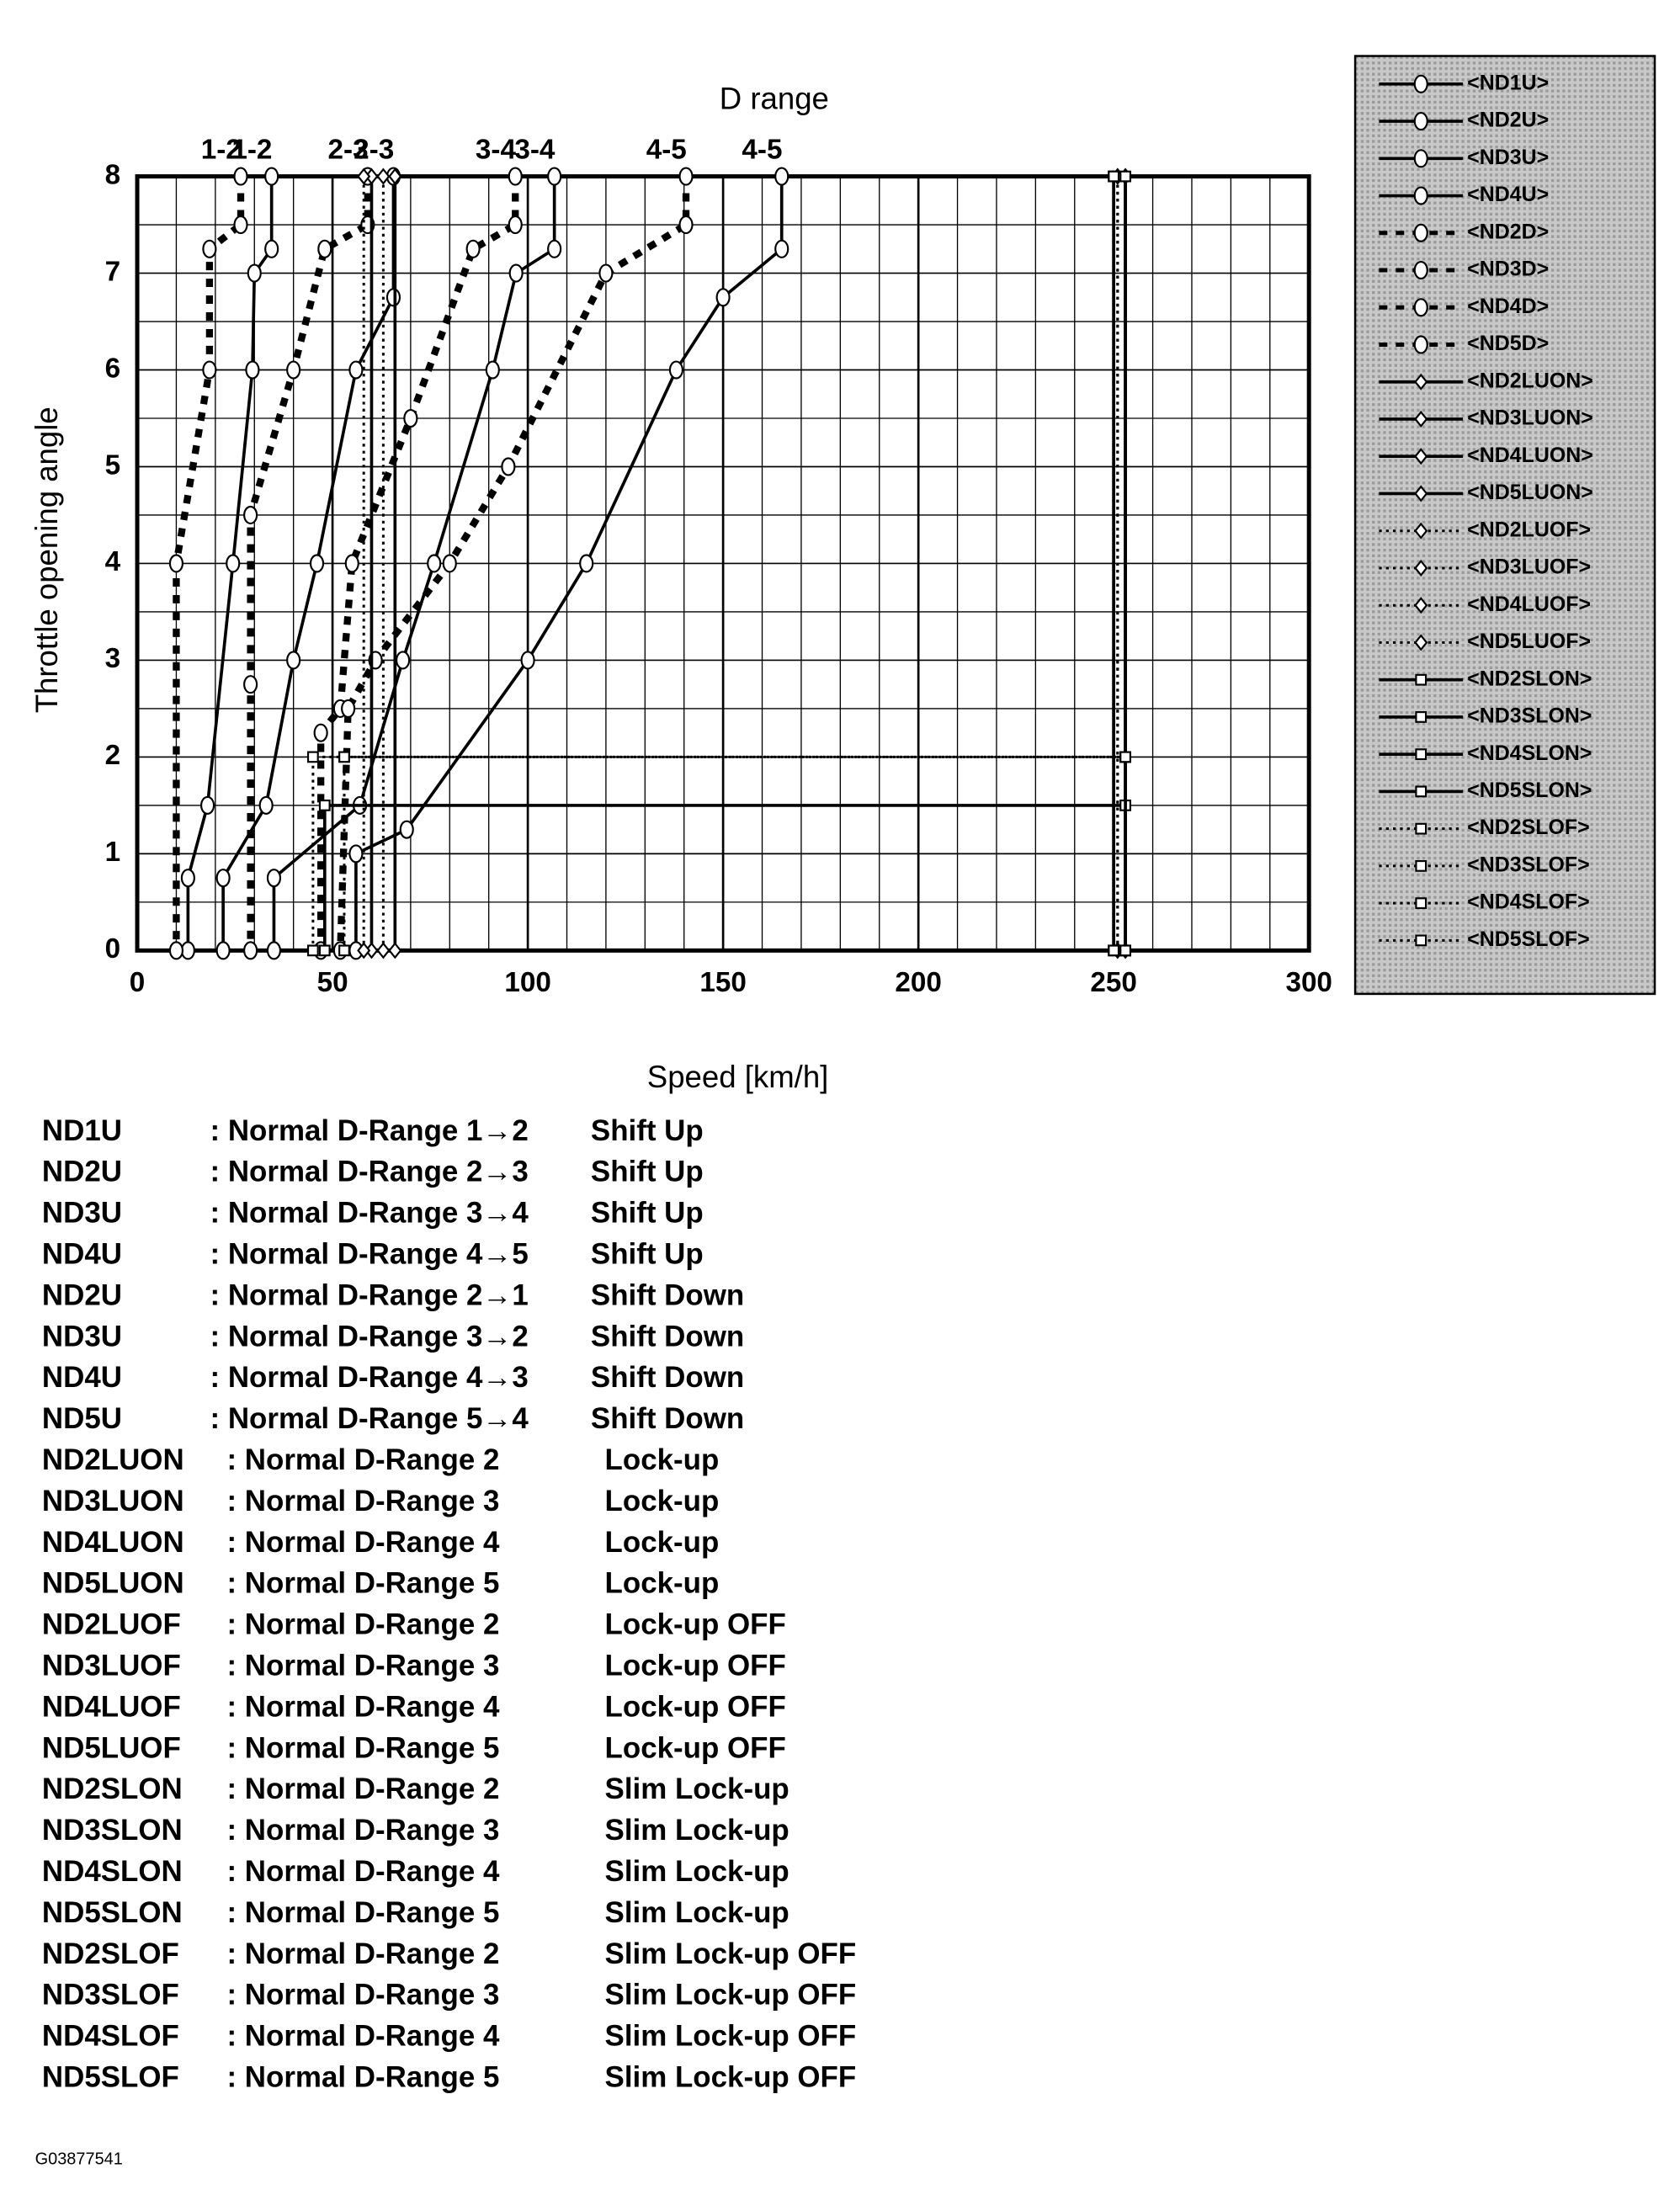  I want to click on x-tick-label: 0, so click(138, 983).